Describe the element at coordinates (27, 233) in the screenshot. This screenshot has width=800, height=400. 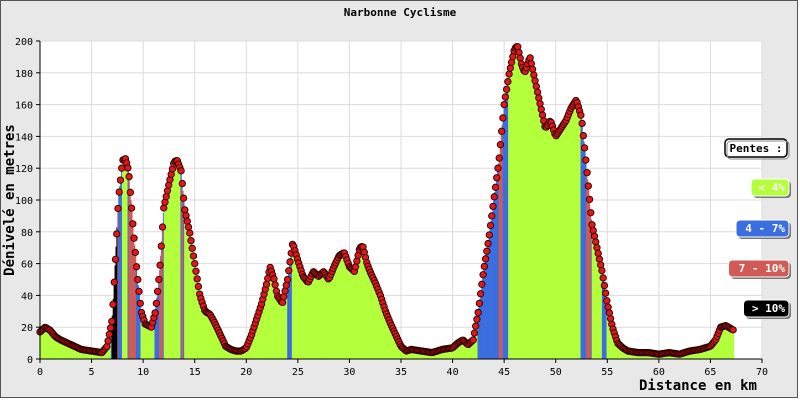
I see `y-tick-label: 80` at that location.